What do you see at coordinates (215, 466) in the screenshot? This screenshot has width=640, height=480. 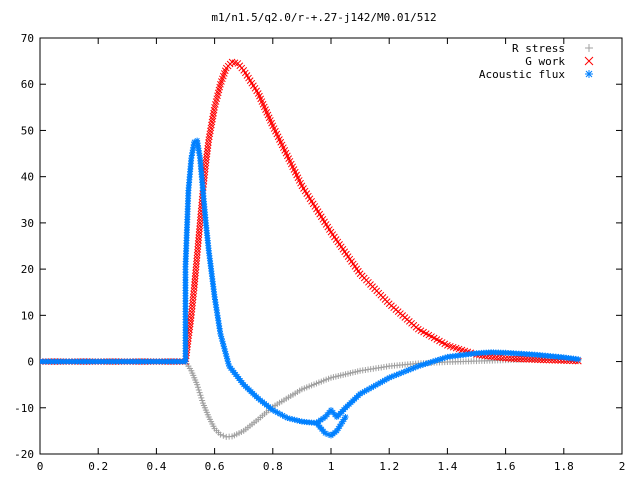 I see `x-tick-label: 0.6` at bounding box center [215, 466].